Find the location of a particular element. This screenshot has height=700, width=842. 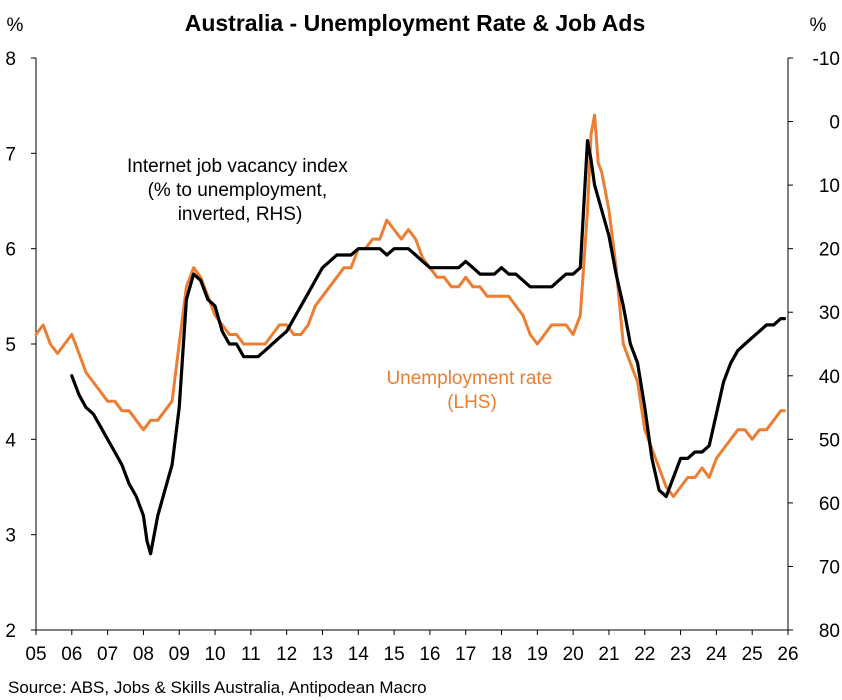

left-tick-label: 8 is located at coordinates (10, 59).